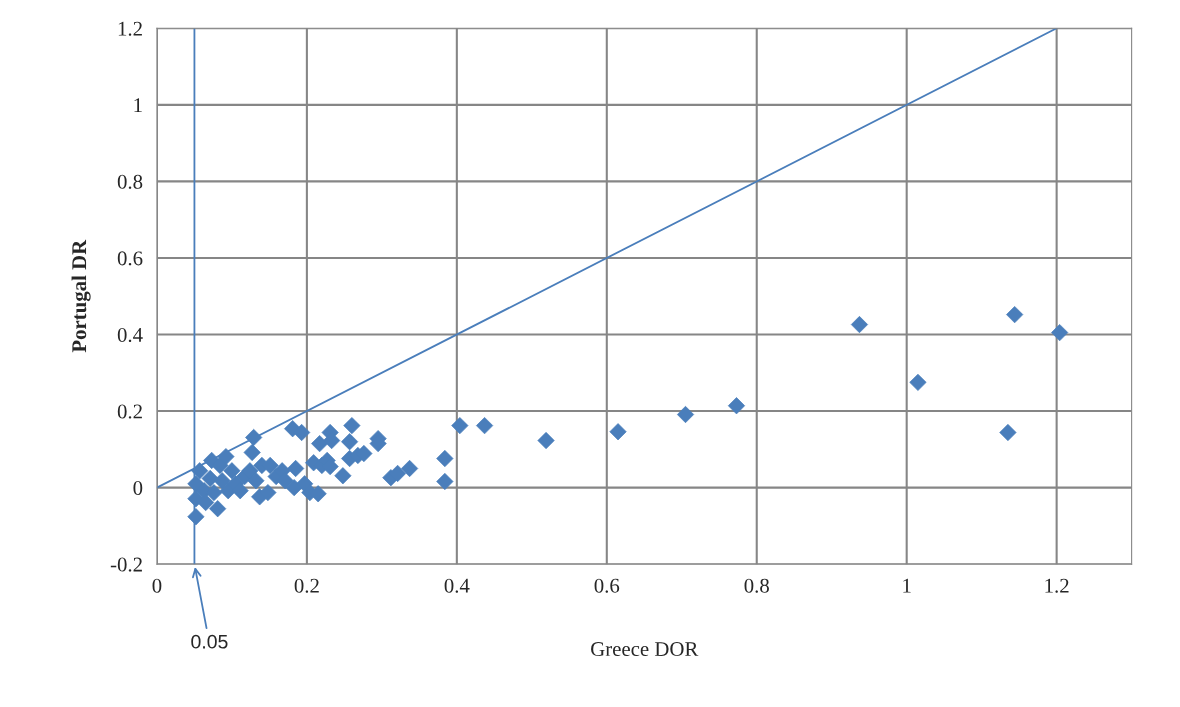 The height and width of the screenshot is (707, 1180). What do you see at coordinates (1057, 585) in the screenshot?
I see `x-tick-label: 1.2` at bounding box center [1057, 585].